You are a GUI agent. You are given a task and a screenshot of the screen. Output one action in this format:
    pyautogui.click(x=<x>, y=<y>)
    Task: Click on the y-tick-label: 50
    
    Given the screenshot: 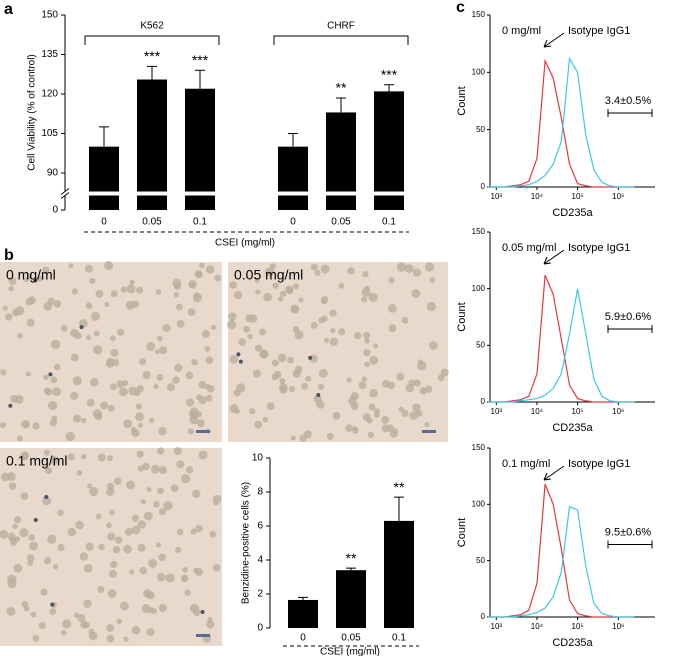 What is the action you would take?
    pyautogui.click(x=480, y=129)
    